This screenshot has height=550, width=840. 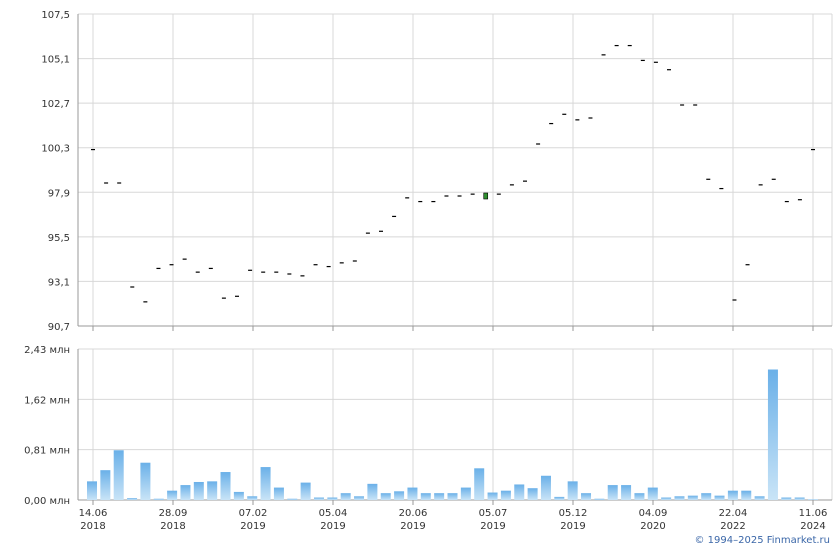 What do you see at coordinates (59, 238) in the screenshot?
I see `price-y-tick-label: 95,5` at bounding box center [59, 238].